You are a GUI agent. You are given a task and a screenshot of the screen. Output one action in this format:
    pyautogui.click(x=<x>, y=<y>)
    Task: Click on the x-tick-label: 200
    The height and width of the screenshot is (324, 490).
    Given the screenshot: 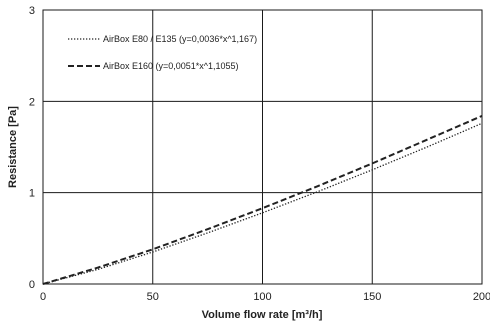 What is the action you would take?
    pyautogui.click(x=481, y=297)
    